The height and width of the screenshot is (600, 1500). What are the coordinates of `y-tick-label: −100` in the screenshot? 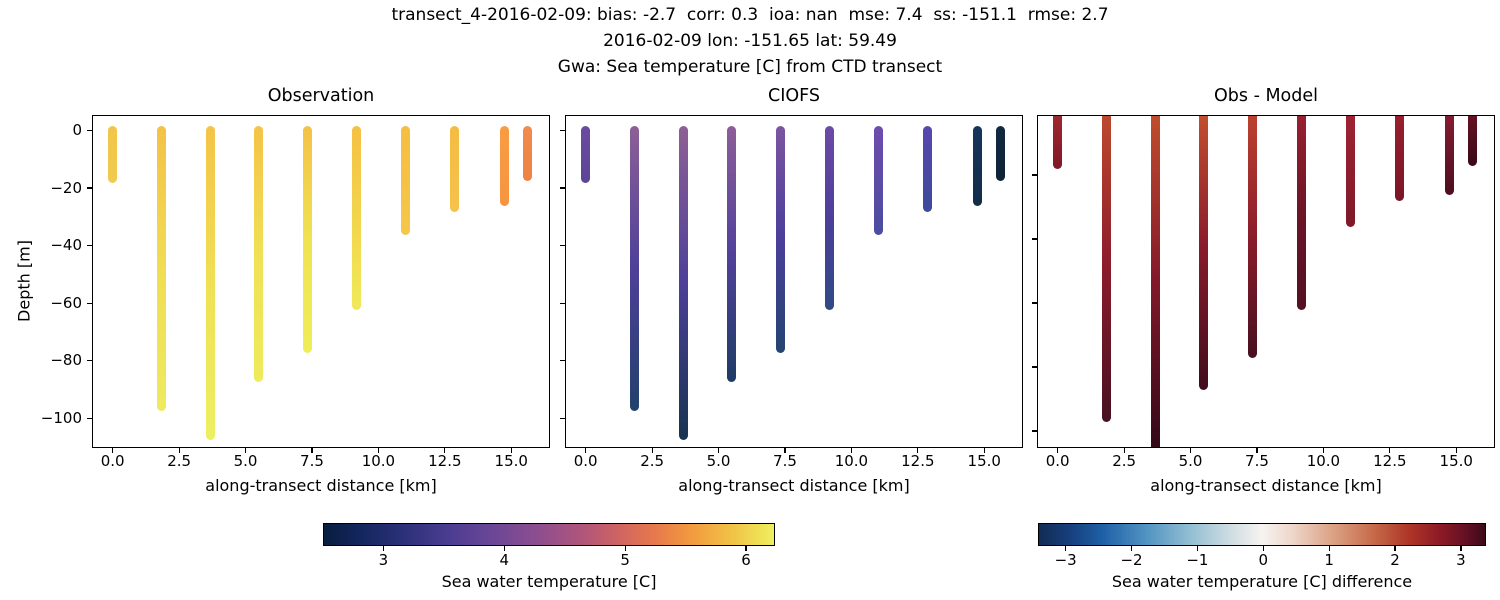 It's located at (61, 417).